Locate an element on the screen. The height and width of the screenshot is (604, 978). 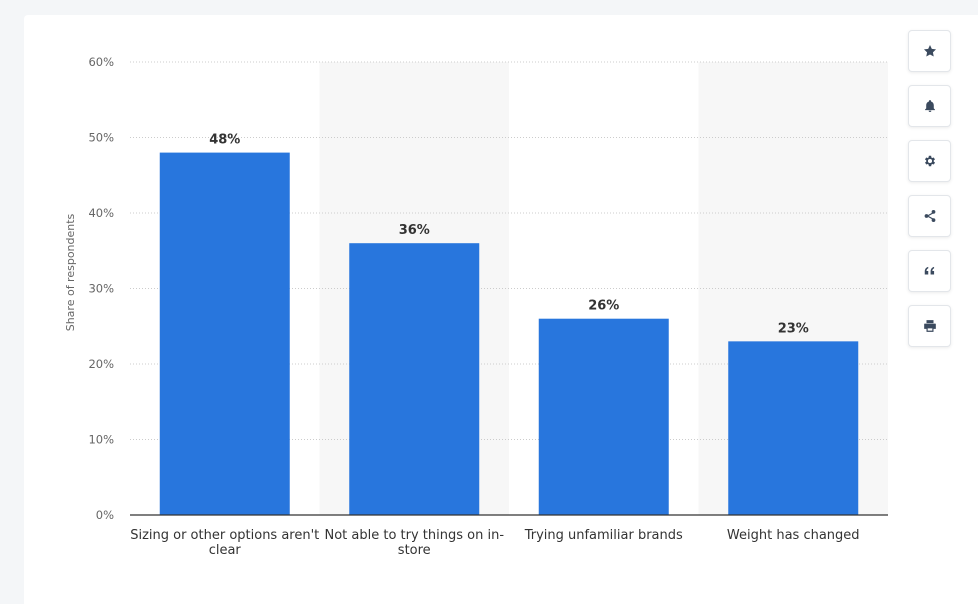
favorite-button is located at coordinates (929, 51).